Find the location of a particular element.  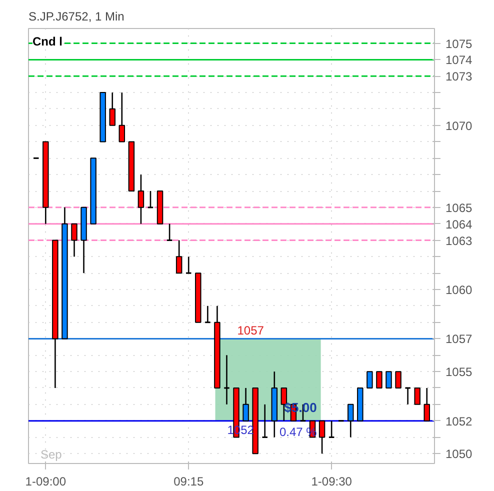

y-tick-label: 1050 is located at coordinates (459, 454).